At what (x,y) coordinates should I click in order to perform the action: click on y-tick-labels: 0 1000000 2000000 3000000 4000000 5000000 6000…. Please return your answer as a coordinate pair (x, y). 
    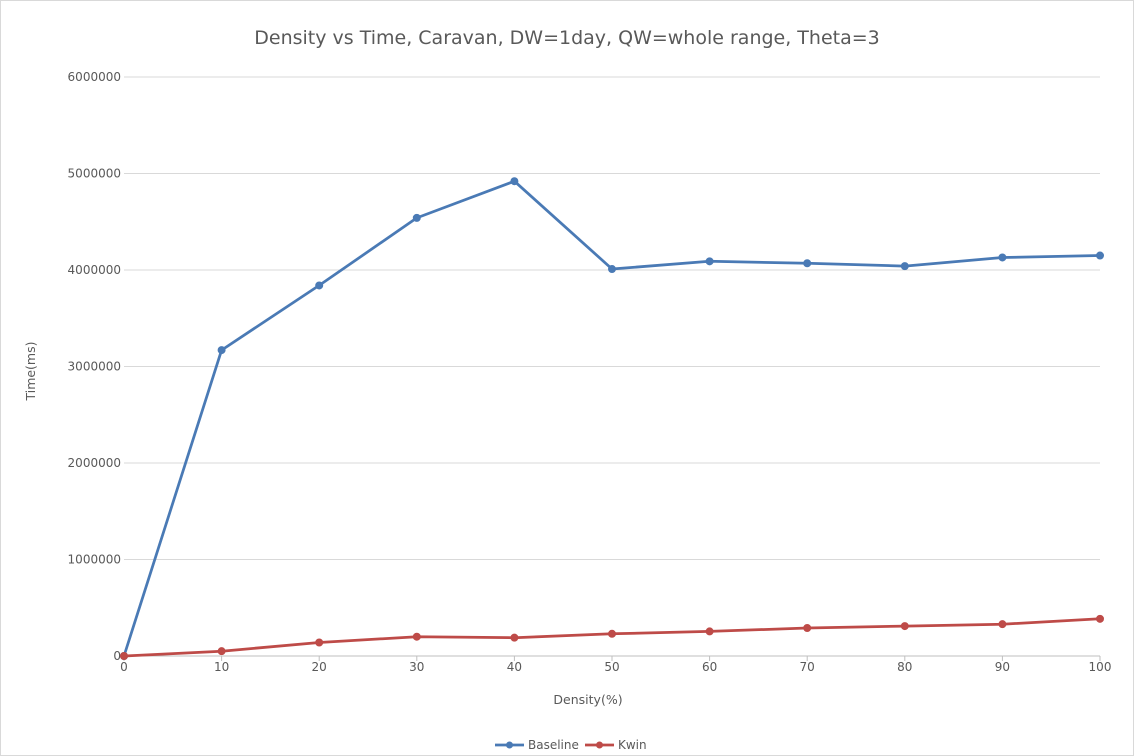
    Looking at the image, I should click on (94, 366).